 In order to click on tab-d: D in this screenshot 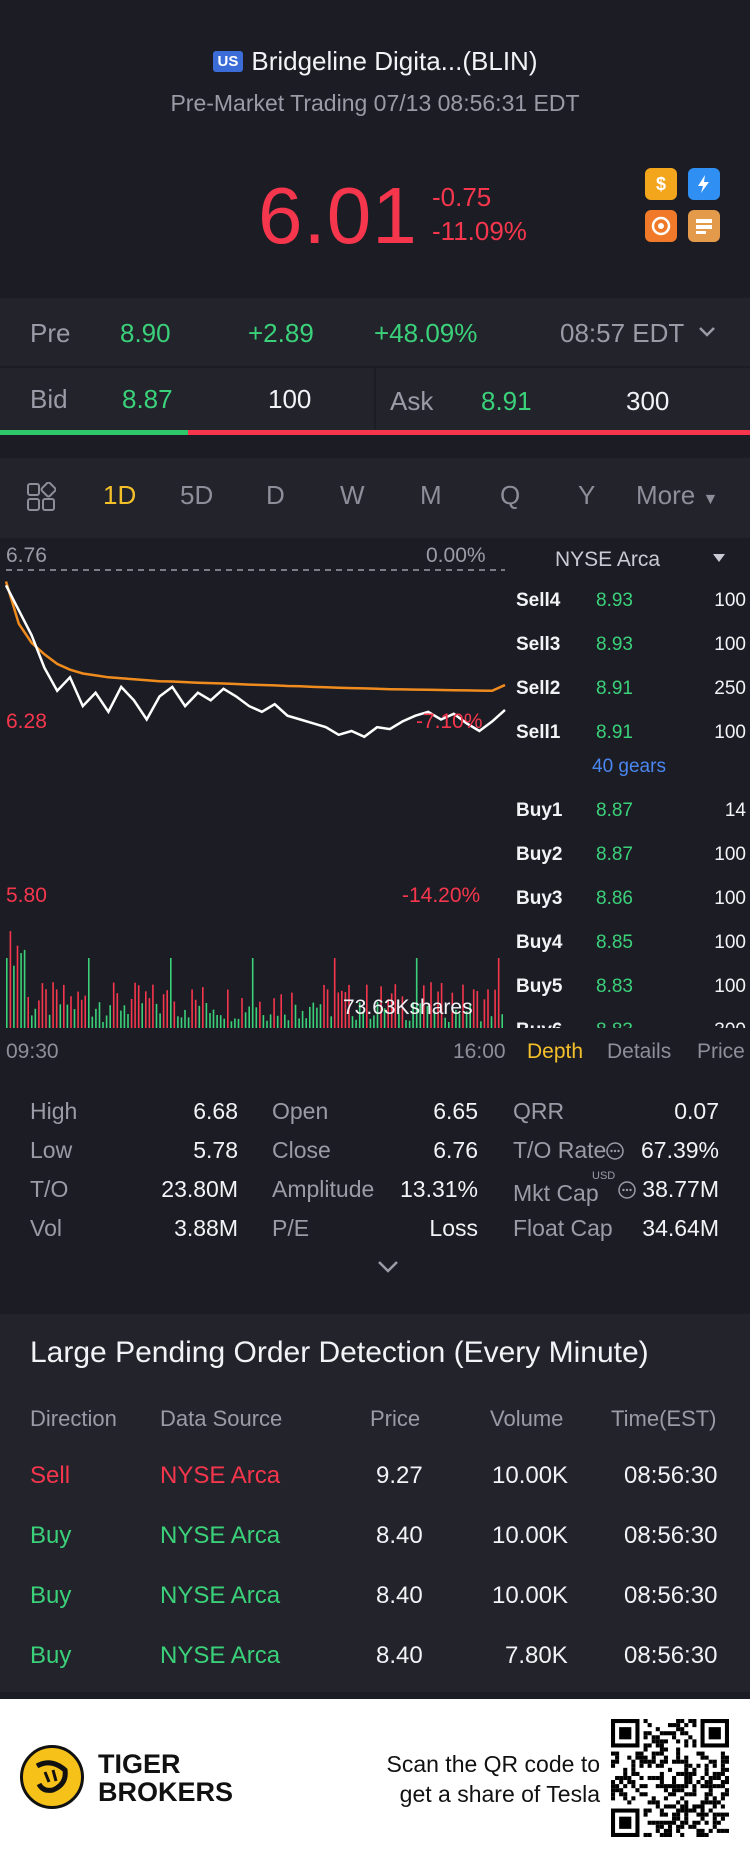, I will do `click(275, 495)`.